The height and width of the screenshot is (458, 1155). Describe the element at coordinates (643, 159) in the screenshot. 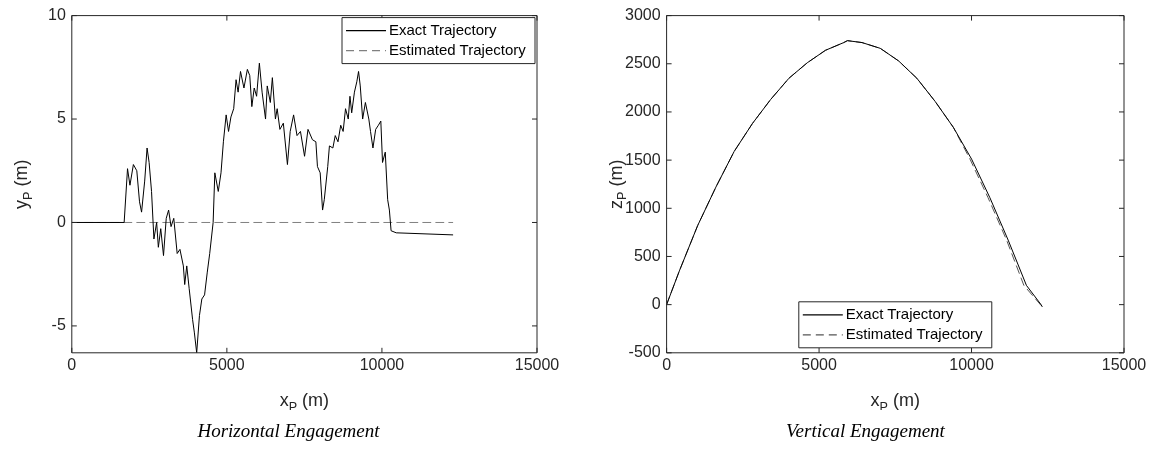

I see `y-tick-label: 1500` at that location.